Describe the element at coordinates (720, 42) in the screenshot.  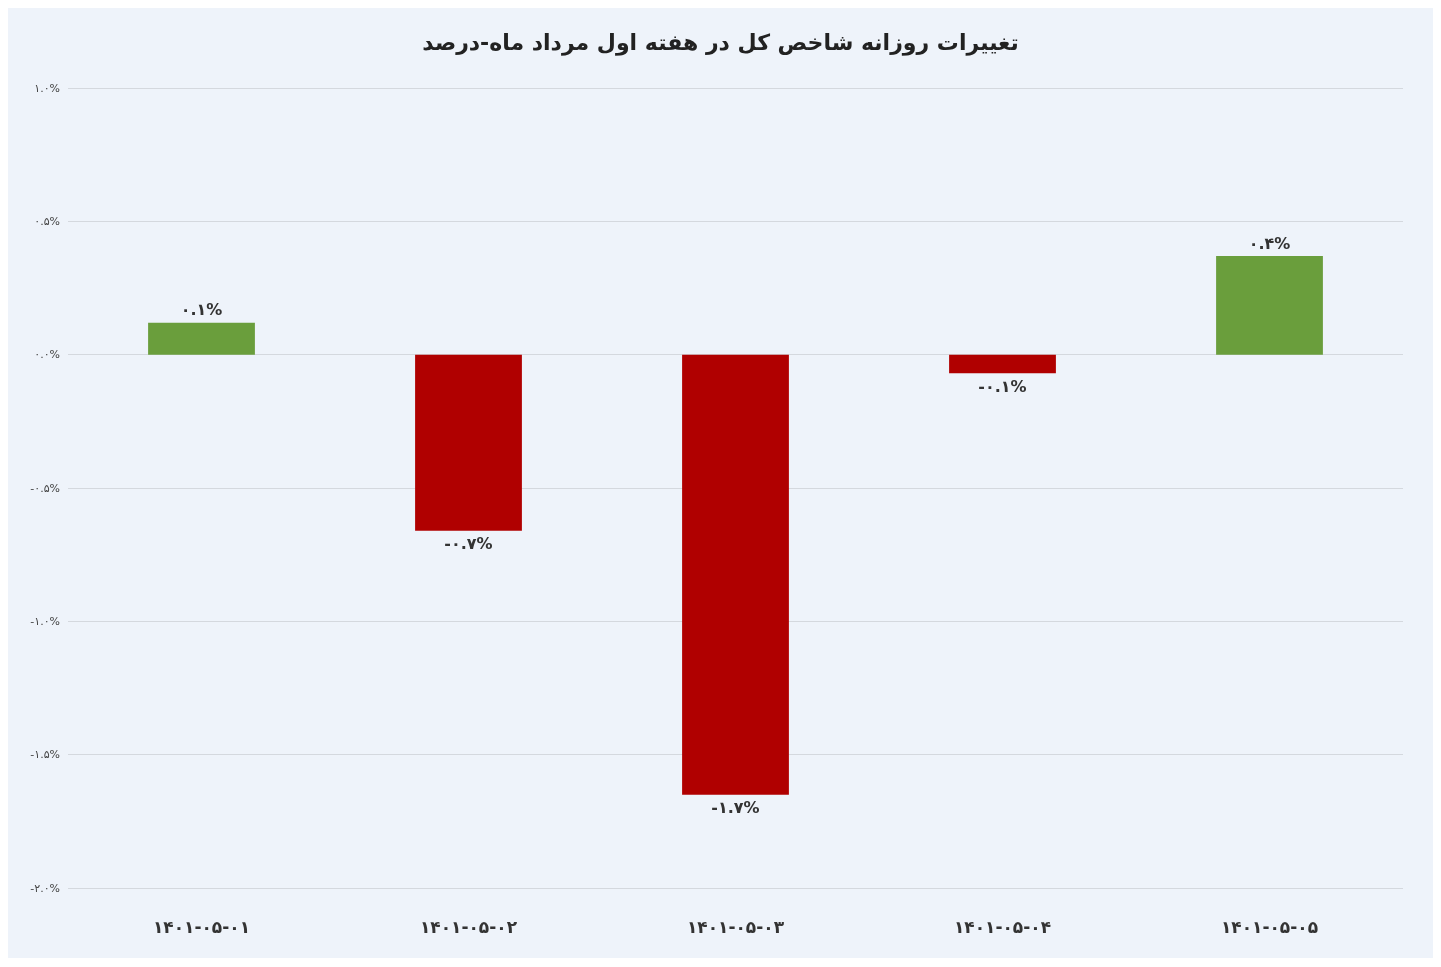
I see `chart-title: تغییرات روزانه شاخص کل در هفته اول مرداد ماه-درصد` at that location.